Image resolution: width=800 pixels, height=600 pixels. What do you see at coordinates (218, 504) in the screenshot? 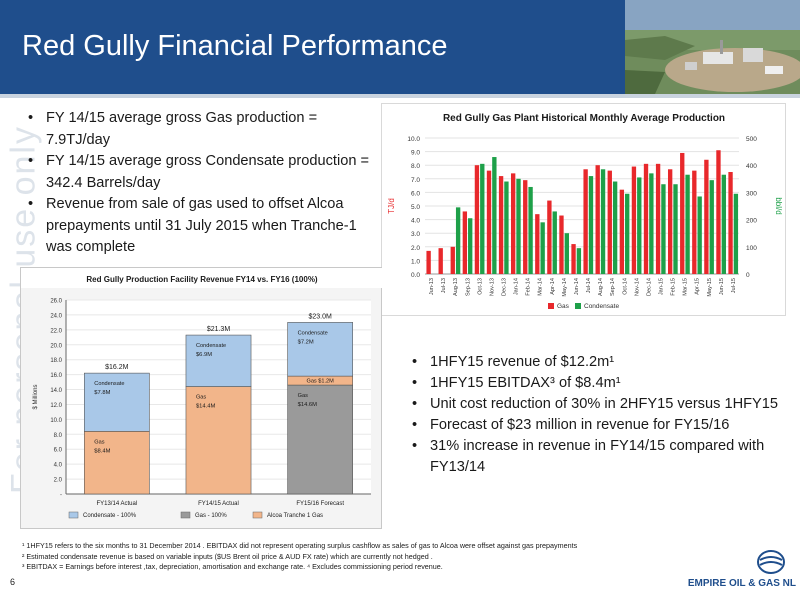
I see `x-tick-label: FY14/15 Actual` at bounding box center [218, 504].